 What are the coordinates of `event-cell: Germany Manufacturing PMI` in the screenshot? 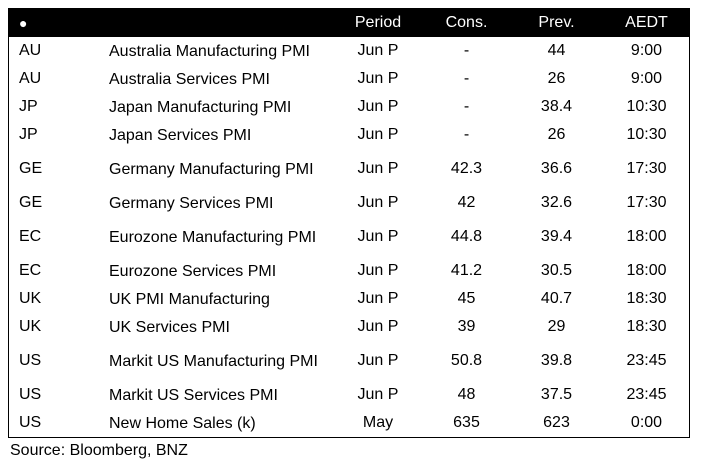 It's located at (224, 169).